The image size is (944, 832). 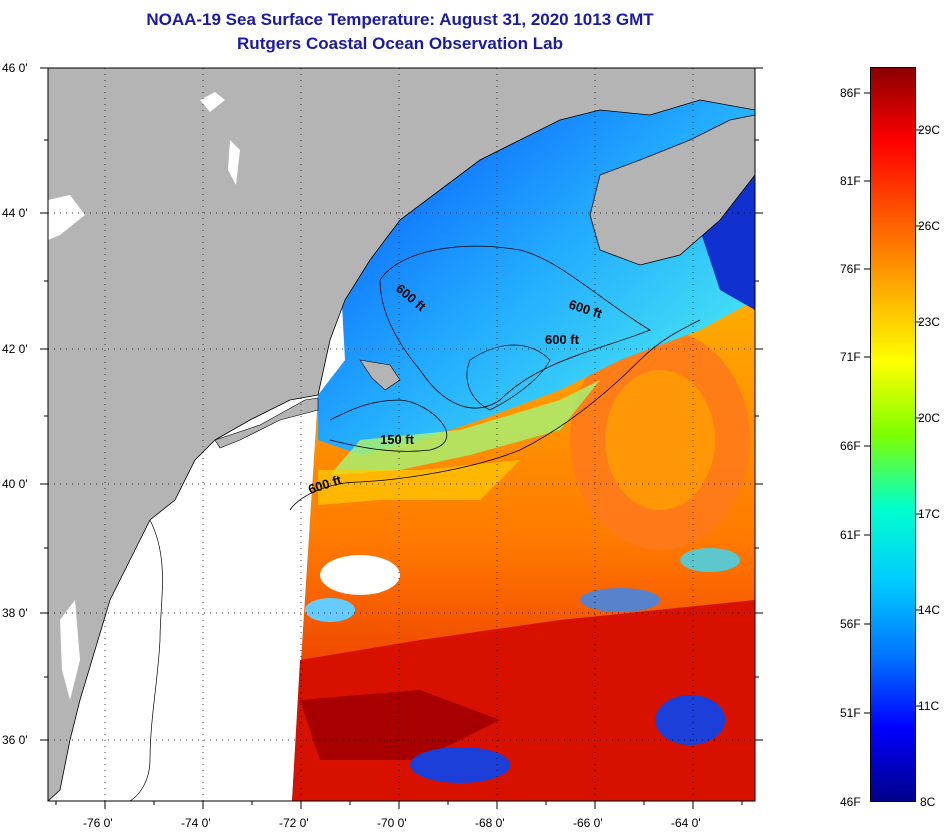 What do you see at coordinates (15, 613) in the screenshot?
I see `lat-label: 38 0'` at bounding box center [15, 613].